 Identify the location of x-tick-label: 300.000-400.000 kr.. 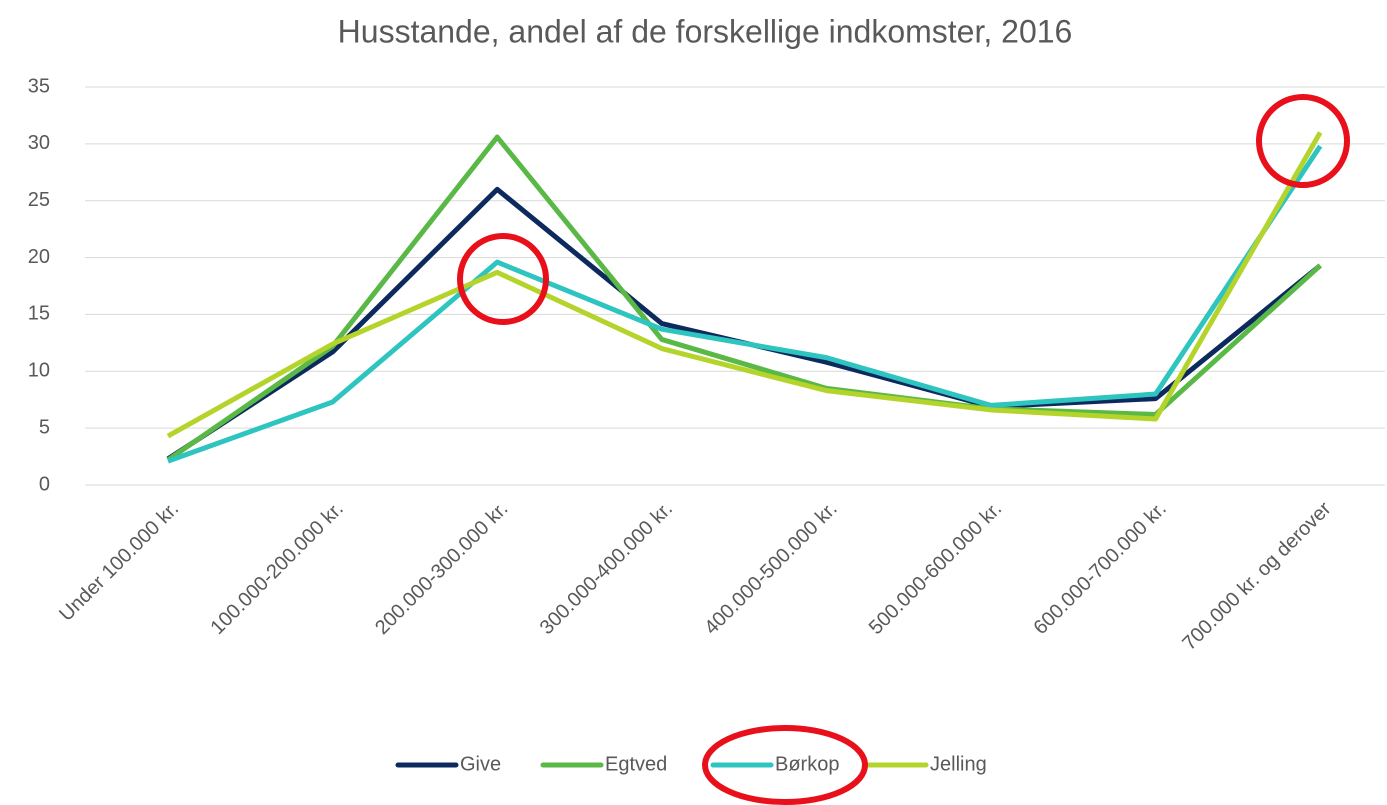
(606, 568).